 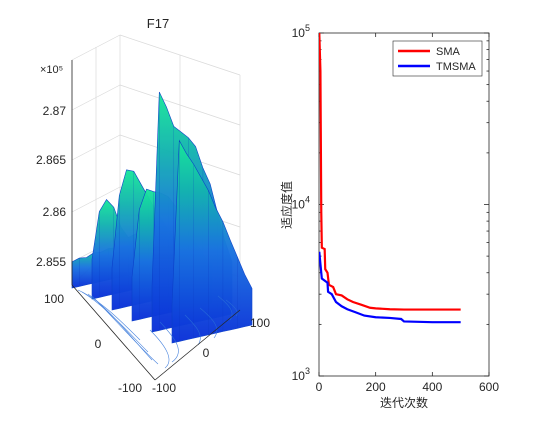 What do you see at coordinates (448, 52) in the screenshot?
I see `legend-label-sma: SMA` at bounding box center [448, 52].